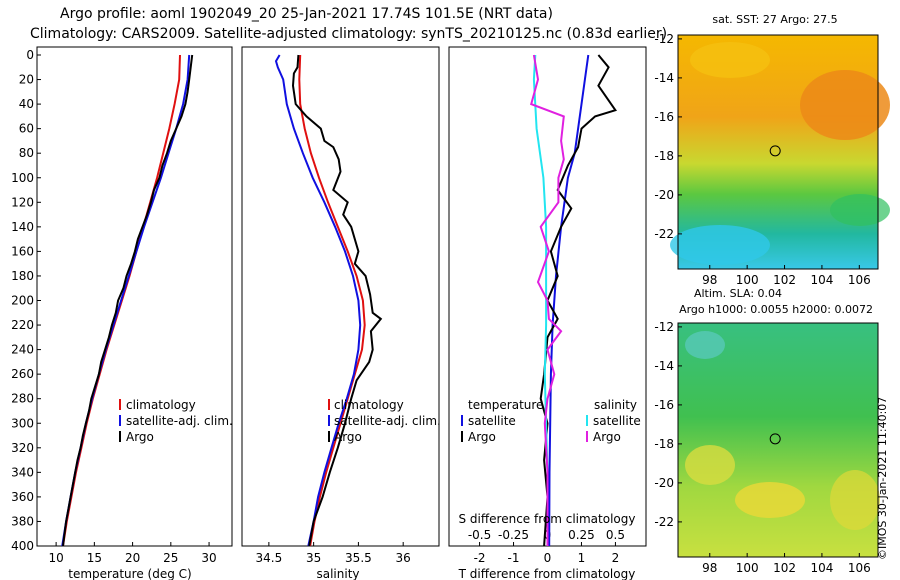 The image size is (900, 580). I want to click on sst-map-axes: -12 -14 -16 -18 -20 -22 98 100 102 104 106, so click(762, 159).